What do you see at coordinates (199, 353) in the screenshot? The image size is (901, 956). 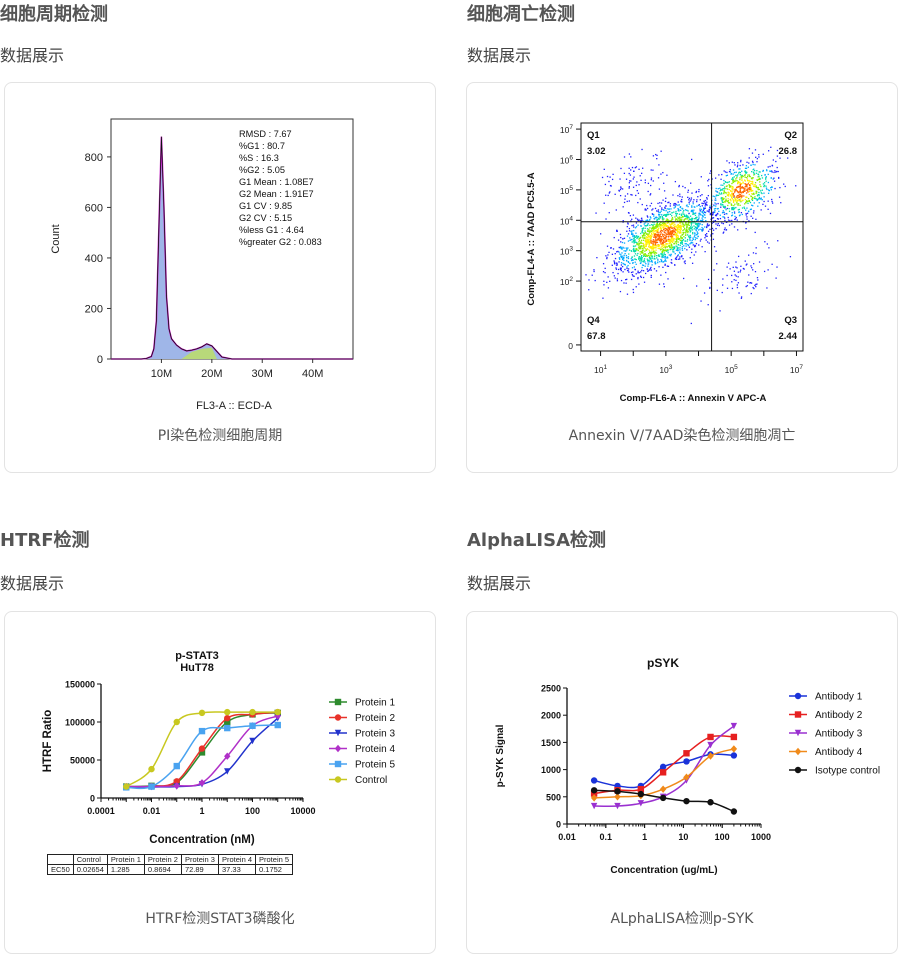 I see `s-phase-fill-area` at bounding box center [199, 353].